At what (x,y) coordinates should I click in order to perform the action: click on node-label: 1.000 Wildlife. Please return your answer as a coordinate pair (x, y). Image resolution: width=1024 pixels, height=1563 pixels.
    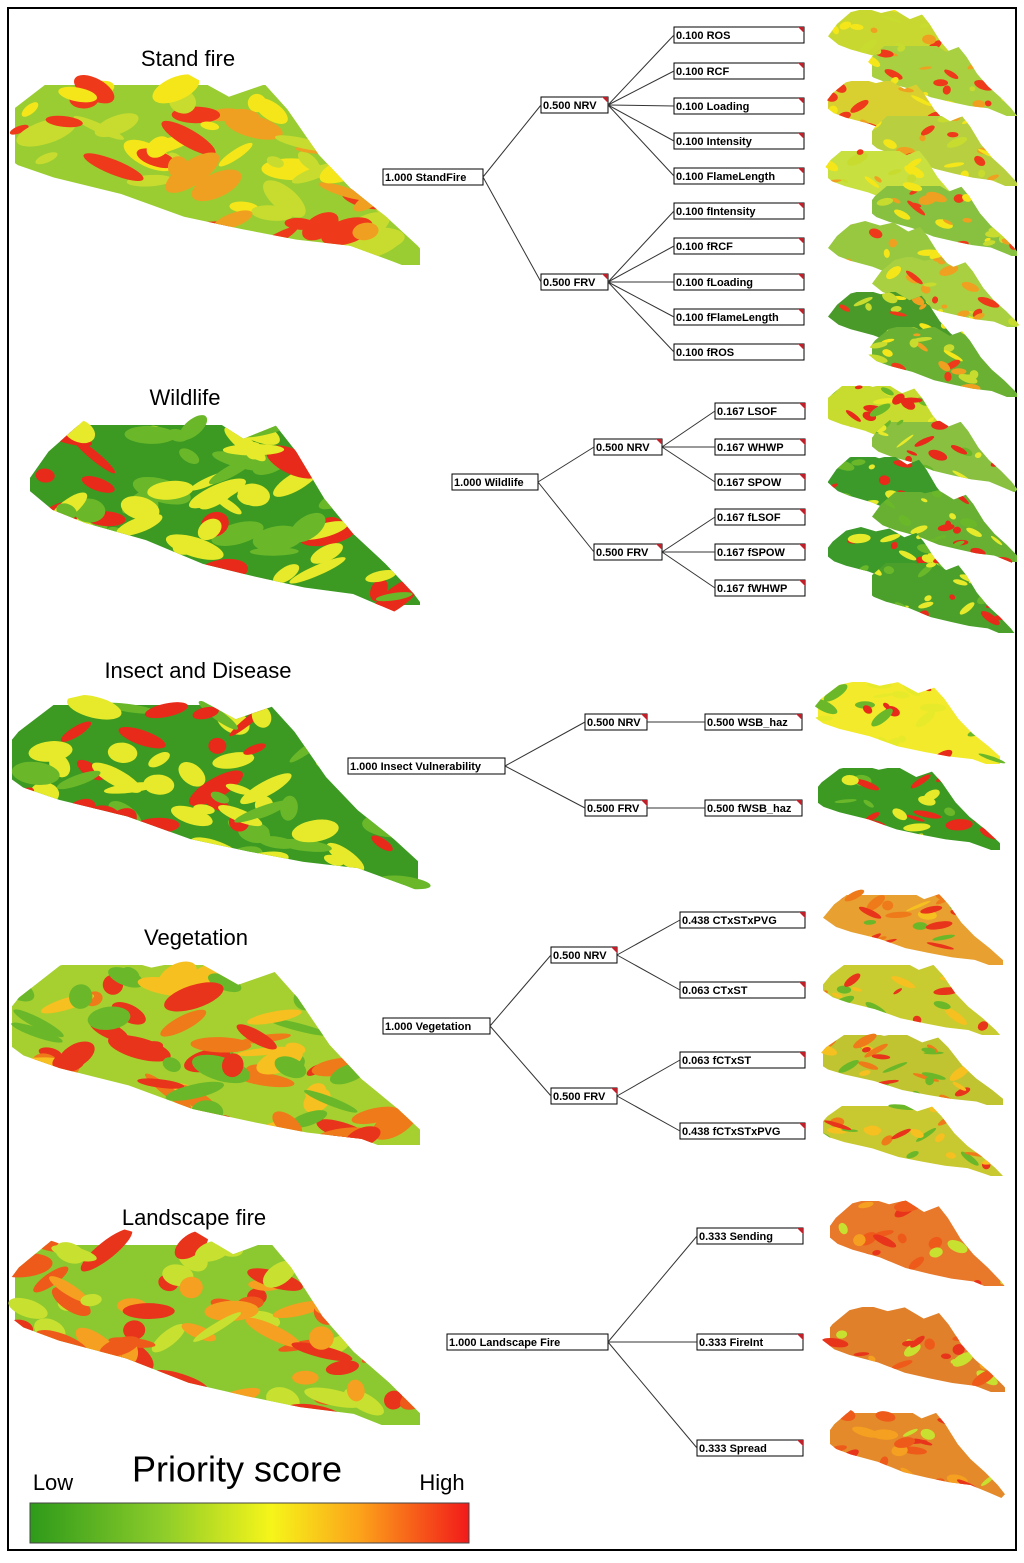
    Looking at the image, I should click on (489, 483).